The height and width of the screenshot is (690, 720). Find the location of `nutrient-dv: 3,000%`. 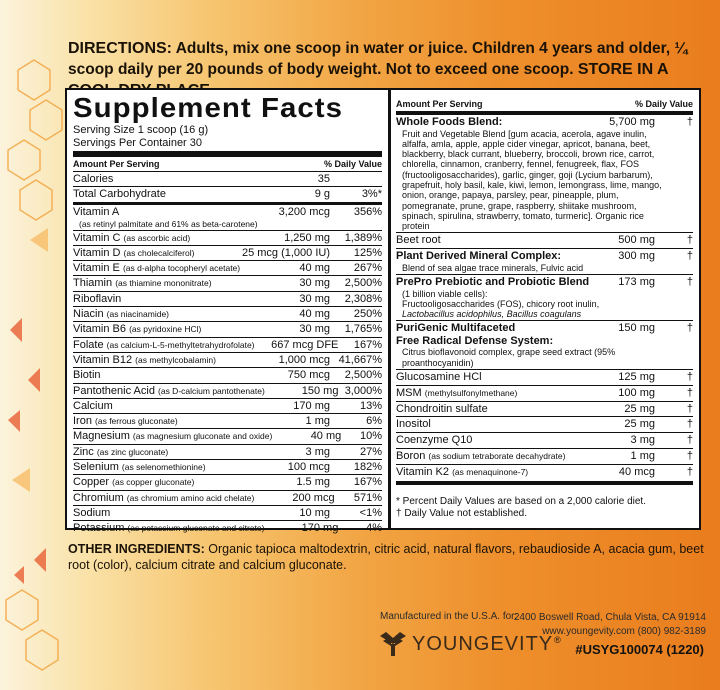

nutrient-dv: 3,000% is located at coordinates (363, 390).